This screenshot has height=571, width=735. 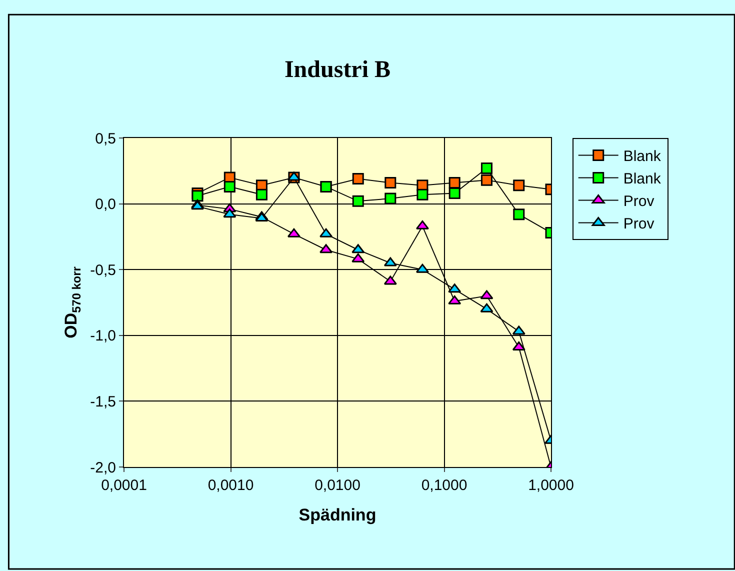 I want to click on y-tick-label: -2,0, so click(x=103, y=467).